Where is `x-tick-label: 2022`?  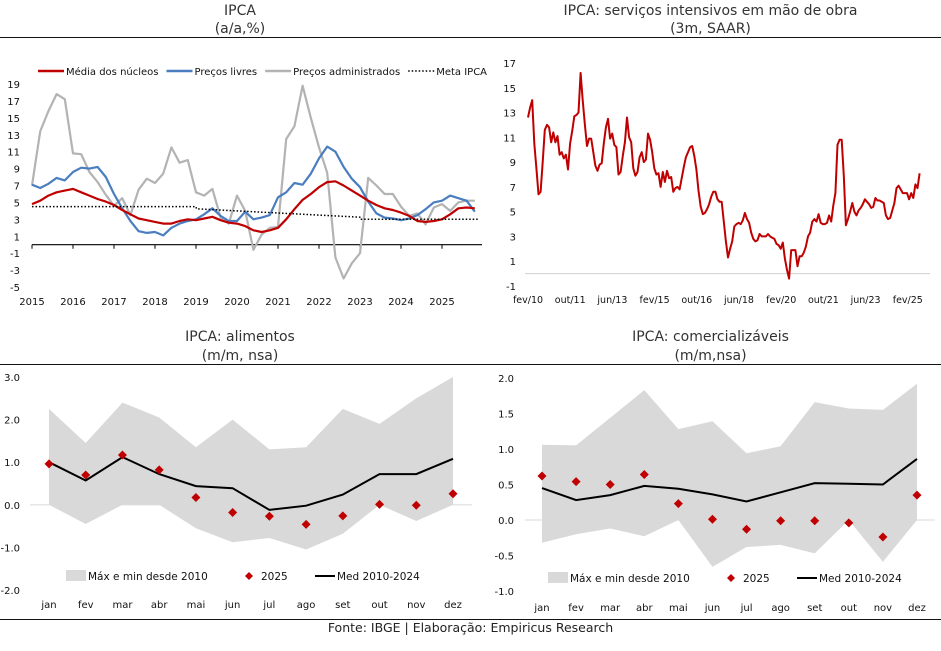
x-tick-label: 2022 is located at coordinates (318, 302).